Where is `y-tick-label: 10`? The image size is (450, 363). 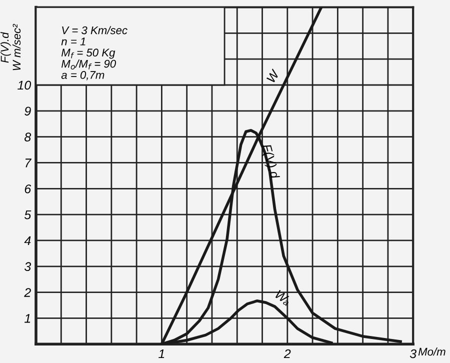
y-tick-label: 10 is located at coordinates (25, 85).